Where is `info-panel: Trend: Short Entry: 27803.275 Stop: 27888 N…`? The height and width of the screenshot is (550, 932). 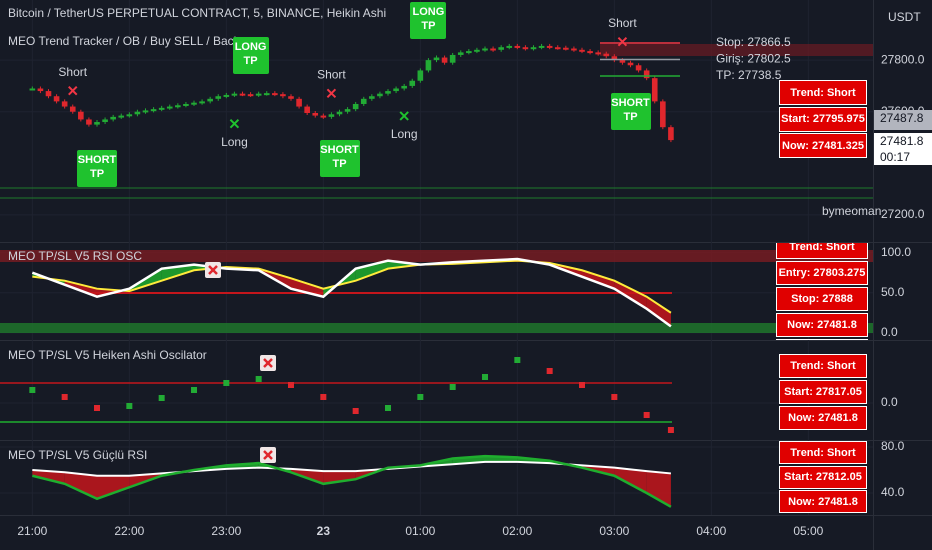 info-panel: Trend: Short Entry: 27803.275 Stop: 27888 N… is located at coordinates (823, 291).